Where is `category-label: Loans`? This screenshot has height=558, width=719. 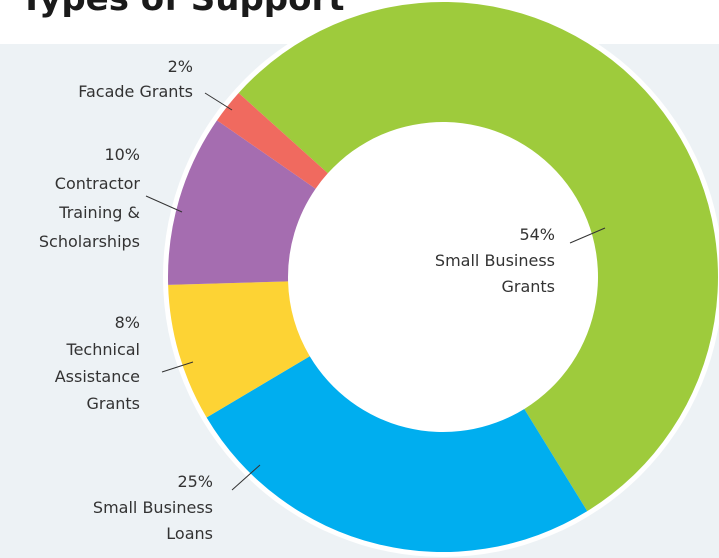 category-label: Loans is located at coordinates (189, 533).